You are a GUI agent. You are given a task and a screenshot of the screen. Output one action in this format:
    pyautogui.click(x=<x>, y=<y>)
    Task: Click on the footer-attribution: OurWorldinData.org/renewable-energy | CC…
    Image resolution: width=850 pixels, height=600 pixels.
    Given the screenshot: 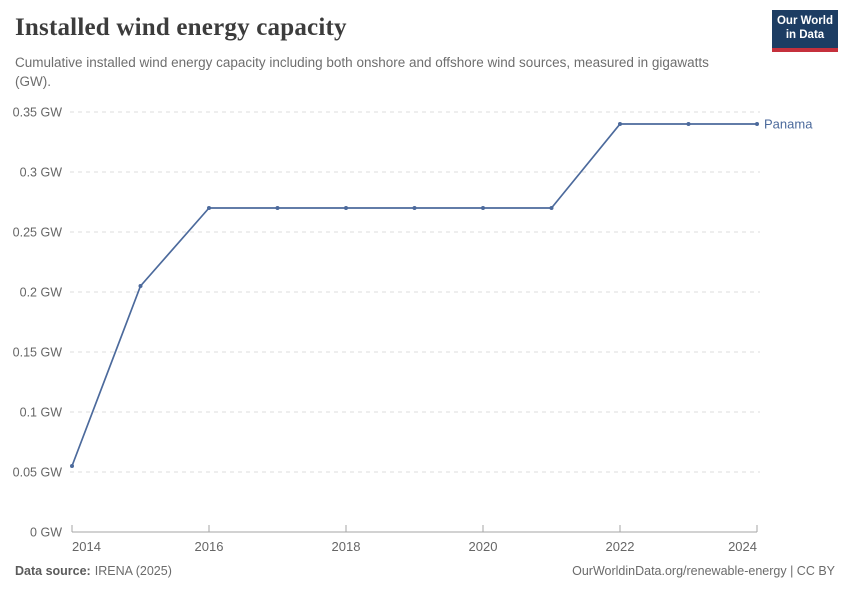 What is the action you would take?
    pyautogui.click(x=703, y=571)
    